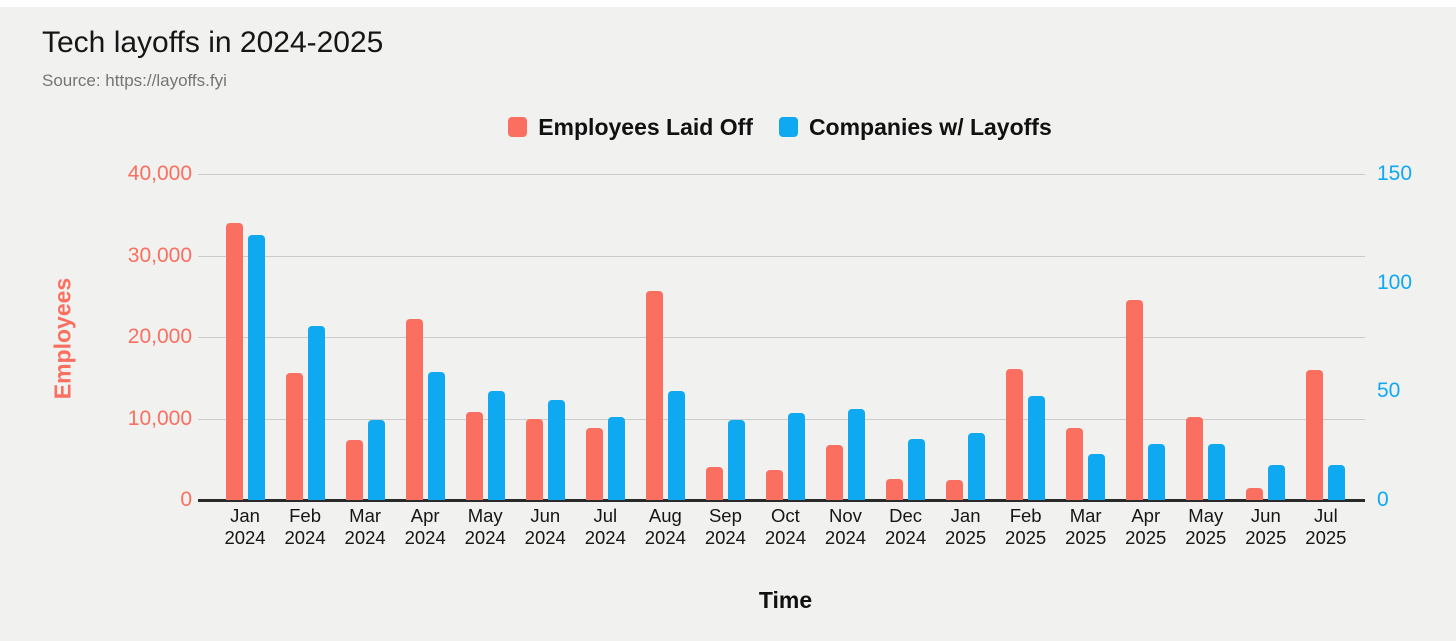 The height and width of the screenshot is (641, 1456). Describe the element at coordinates (905, 526) in the screenshot. I see `x-label-dec-2024: Dec 2024` at that location.